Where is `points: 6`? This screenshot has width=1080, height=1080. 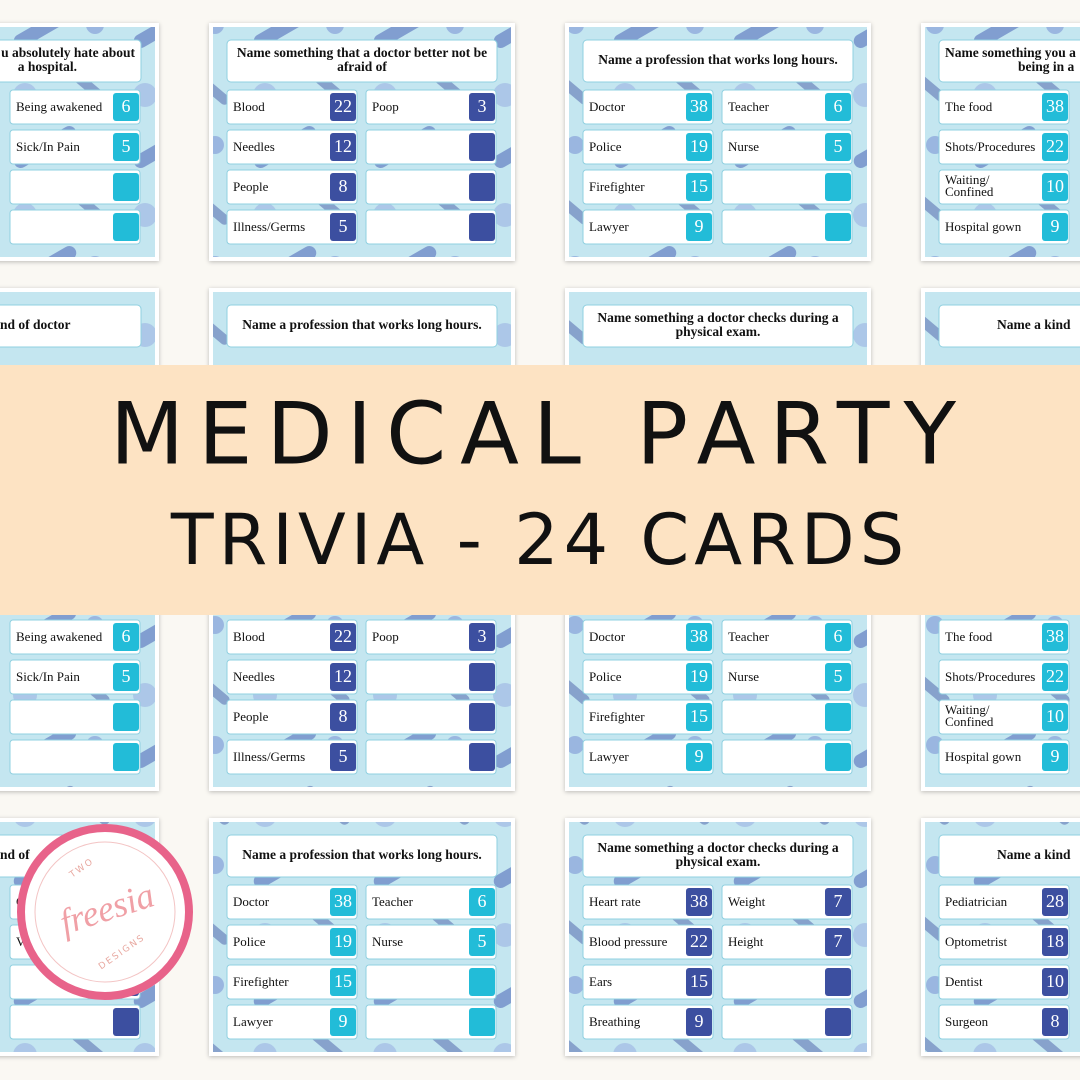 points: 6 is located at coordinates (838, 106).